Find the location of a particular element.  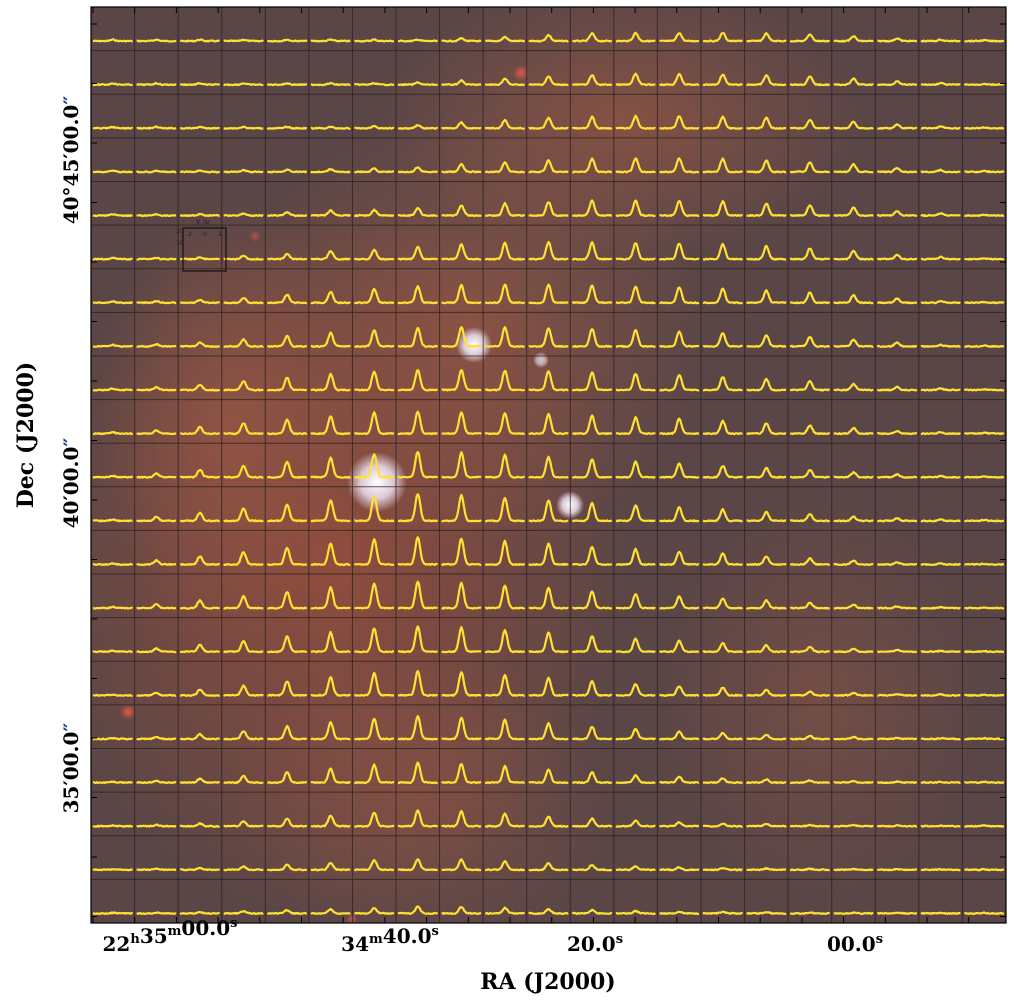

inset-key-label: 2 is located at coordinates (220, 234).